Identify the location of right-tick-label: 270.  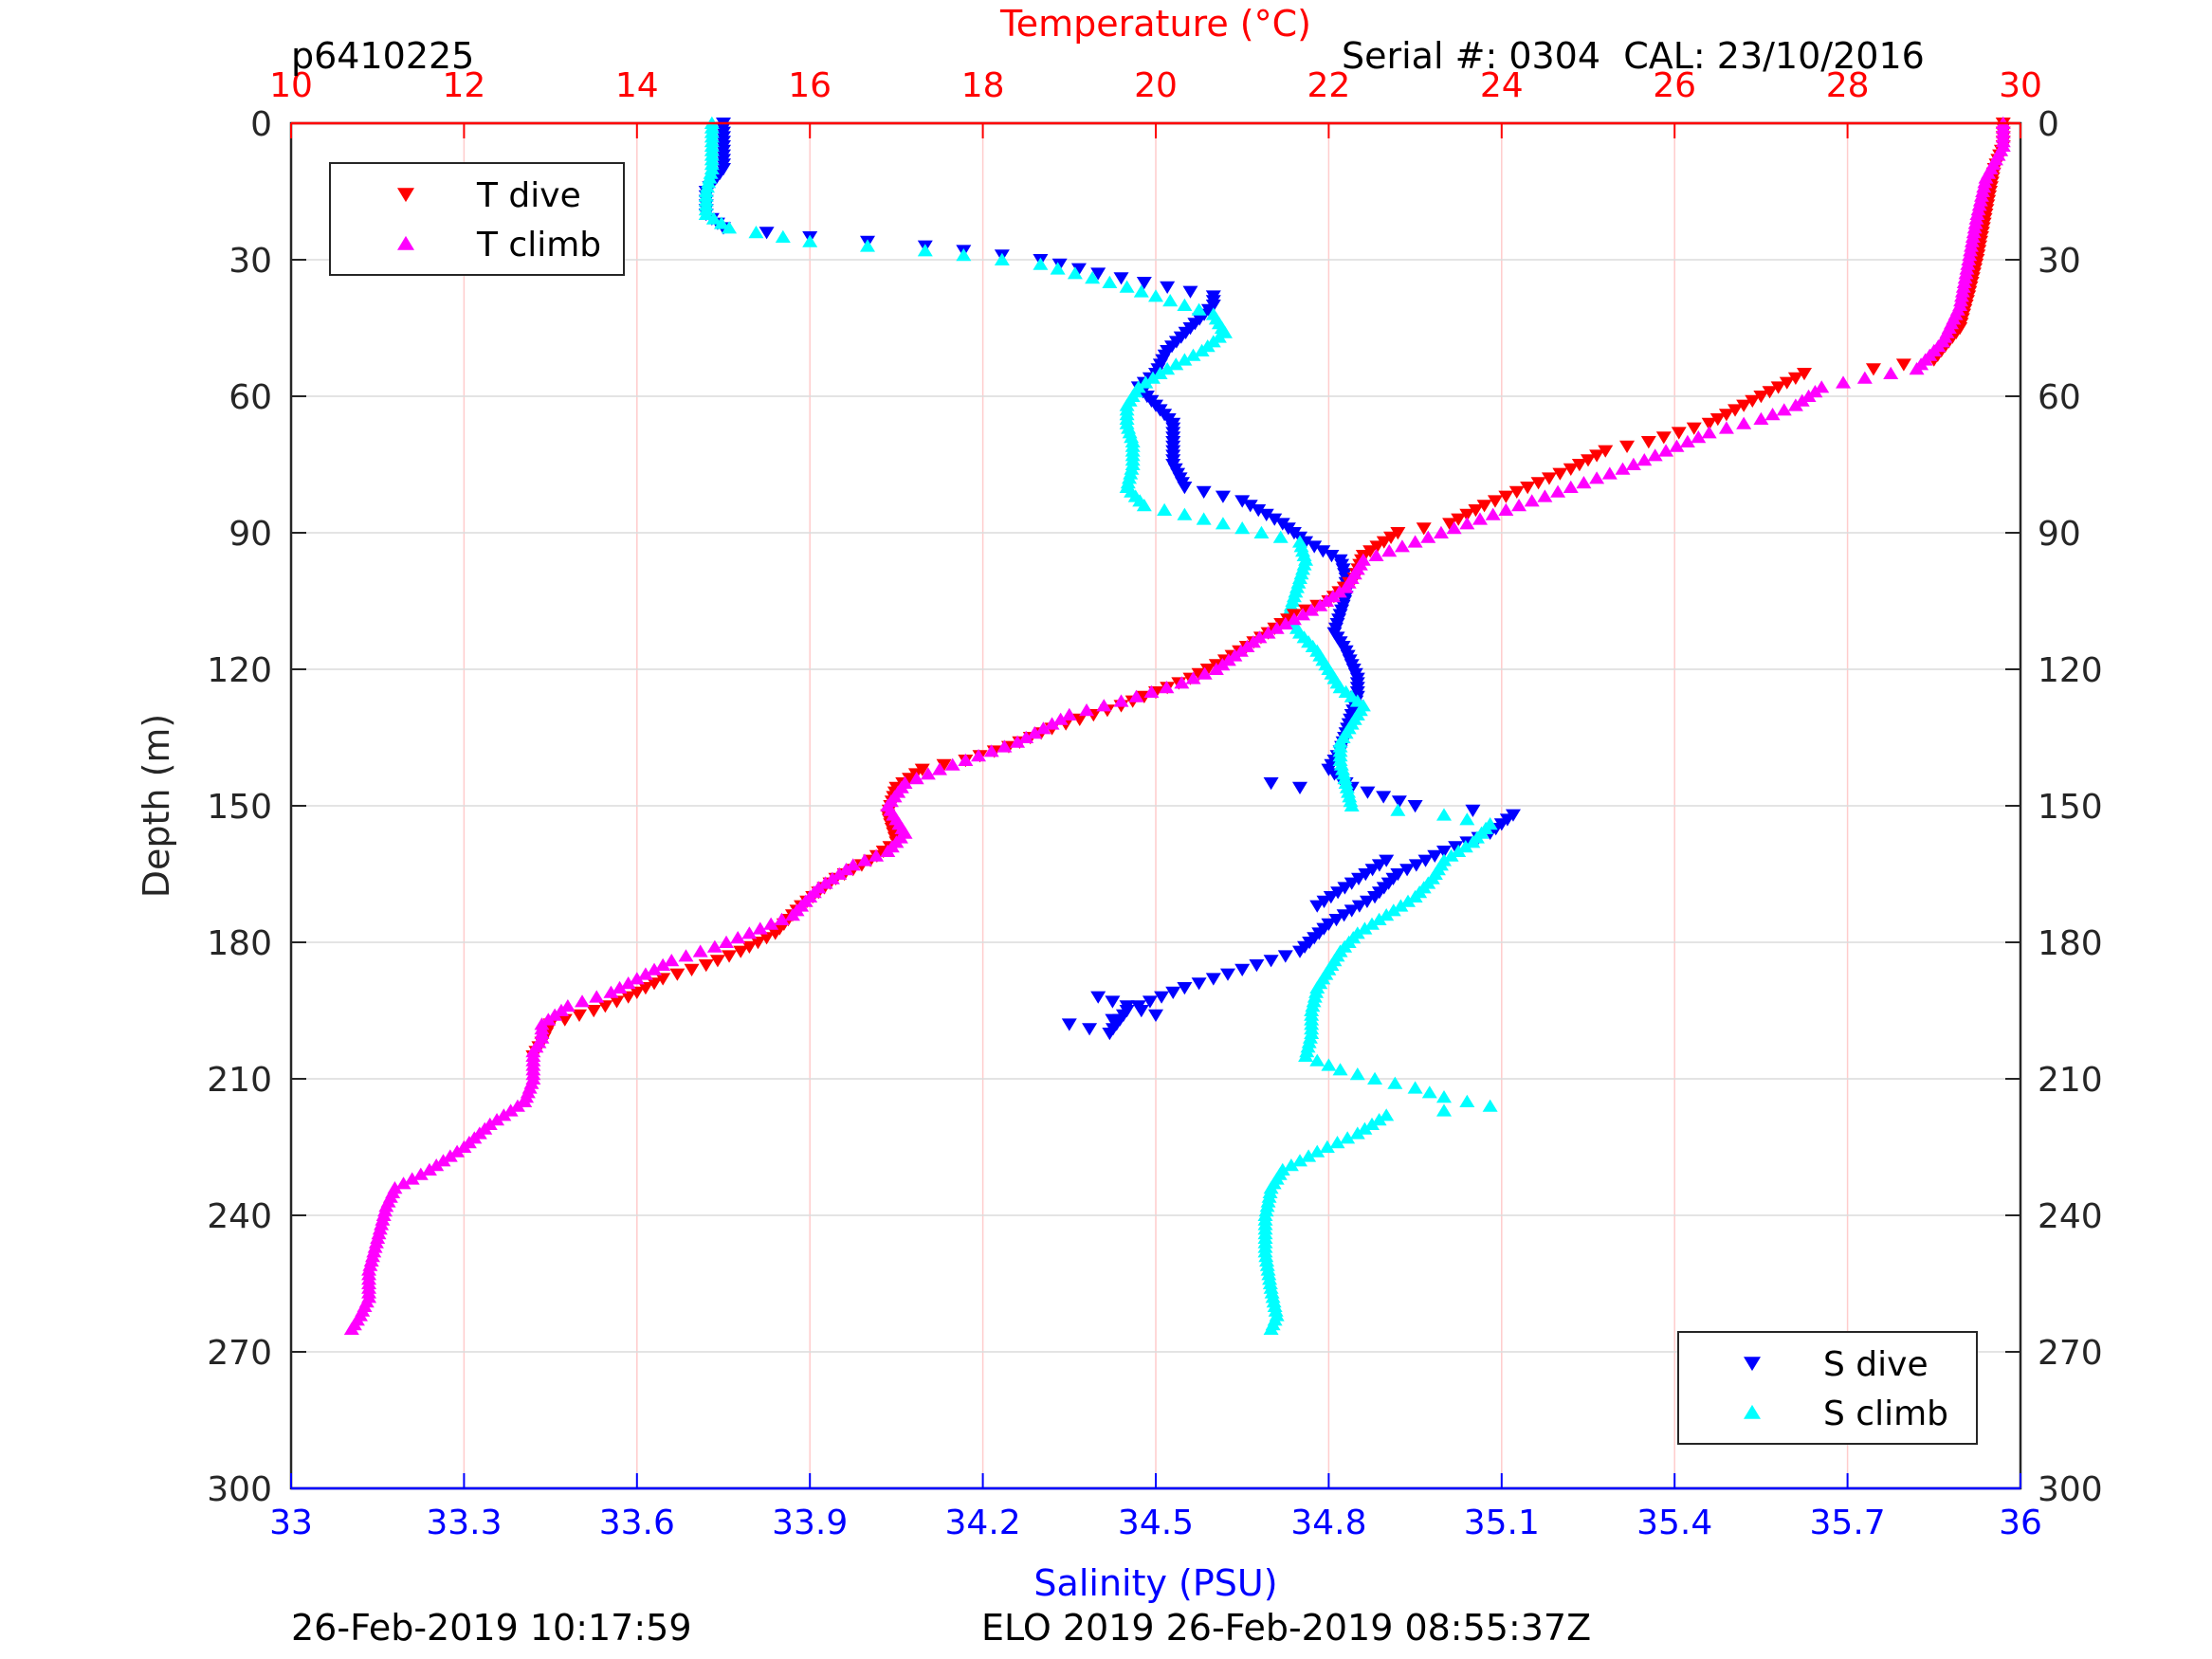
(2070, 1353).